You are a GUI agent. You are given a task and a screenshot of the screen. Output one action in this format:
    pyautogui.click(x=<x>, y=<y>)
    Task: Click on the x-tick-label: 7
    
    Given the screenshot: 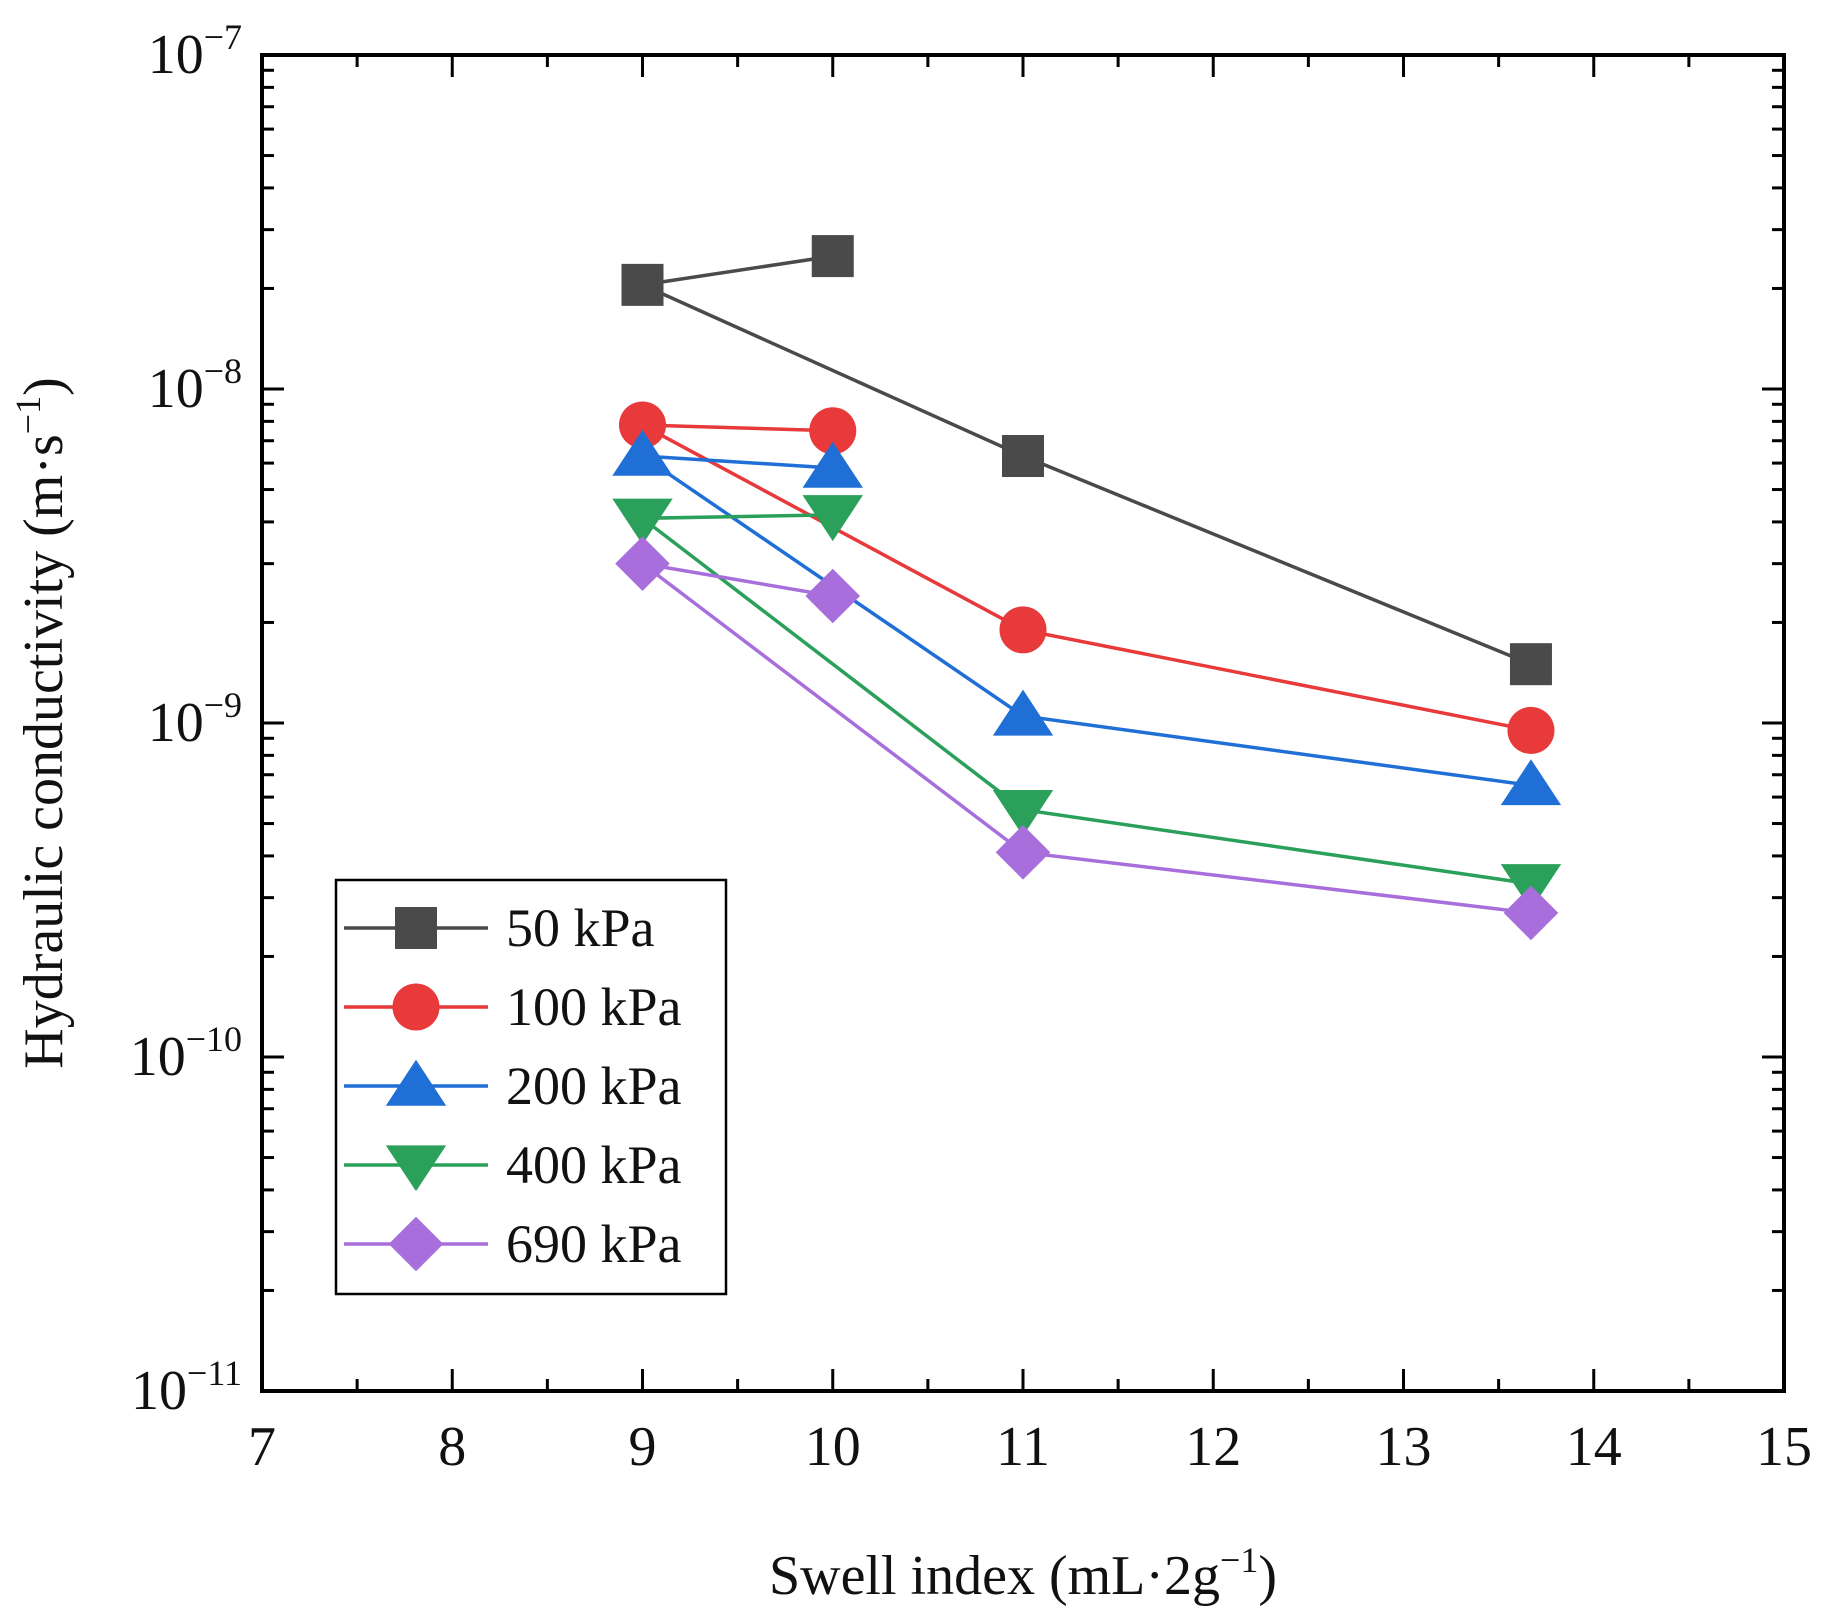 What is the action you would take?
    pyautogui.click(x=262, y=1447)
    